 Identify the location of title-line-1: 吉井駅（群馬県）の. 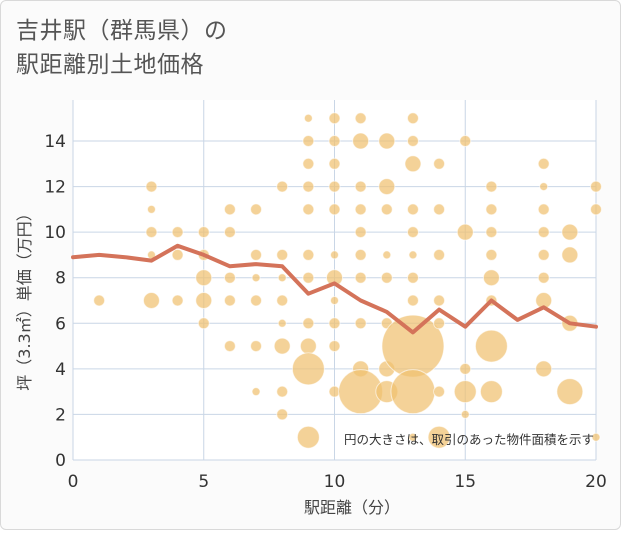
(122, 31).